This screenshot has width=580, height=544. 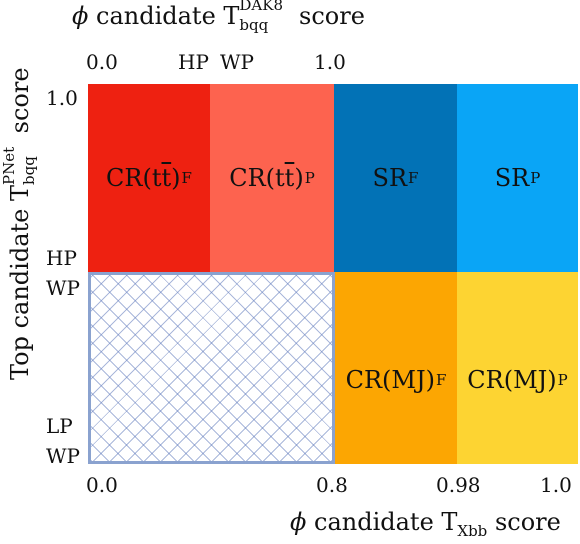 What do you see at coordinates (298, 522) in the screenshot?
I see `phi-symbol-bottom: ϕ` at bounding box center [298, 522].